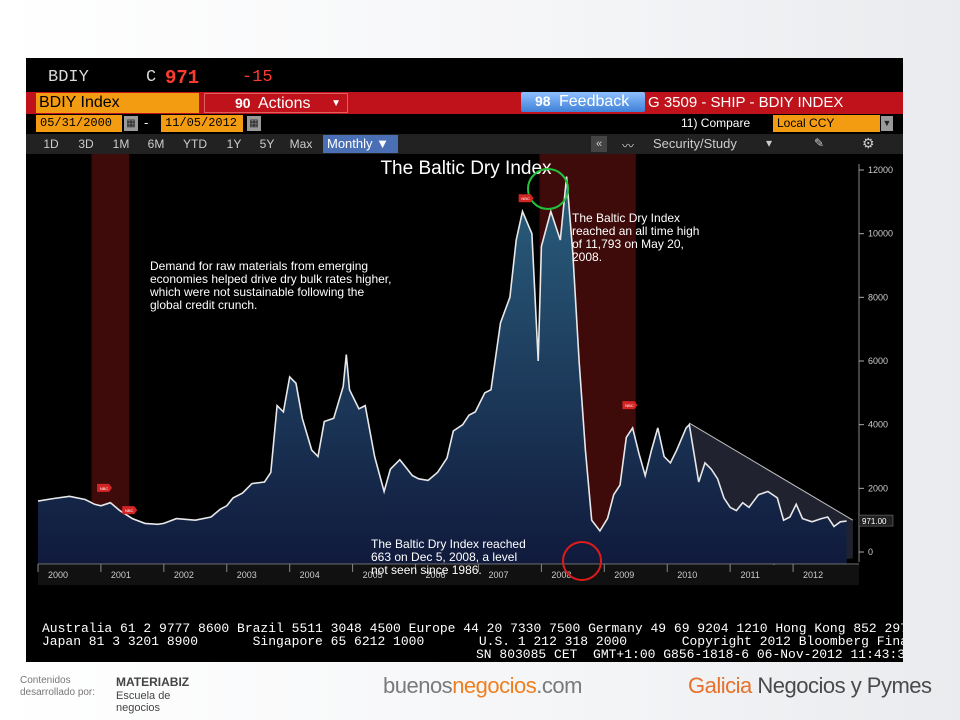 This screenshot has width=960, height=720. What do you see at coordinates (247, 575) in the screenshot?
I see `x-tick-label: 2003` at bounding box center [247, 575].